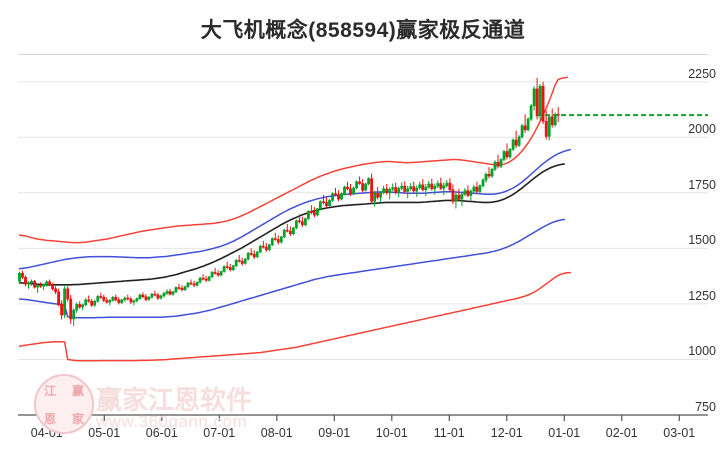  I want to click on title-divider, so click(363, 54).